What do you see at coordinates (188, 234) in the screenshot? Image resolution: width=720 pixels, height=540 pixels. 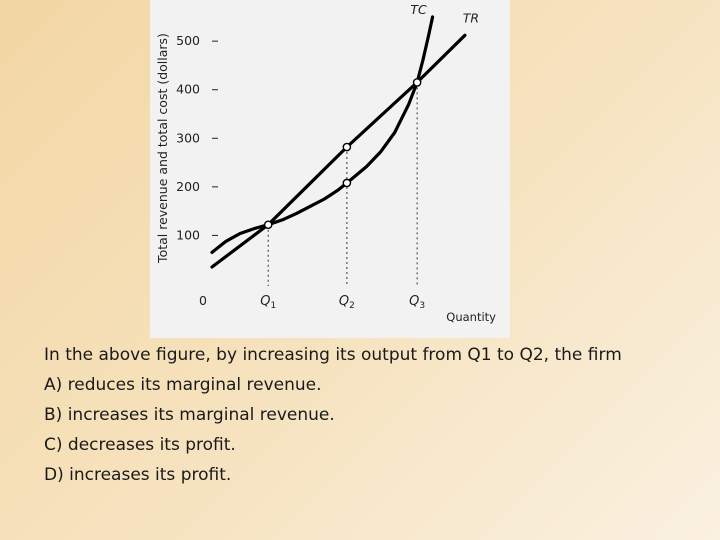 I see `y-tick-label-100: 100` at bounding box center [188, 234].